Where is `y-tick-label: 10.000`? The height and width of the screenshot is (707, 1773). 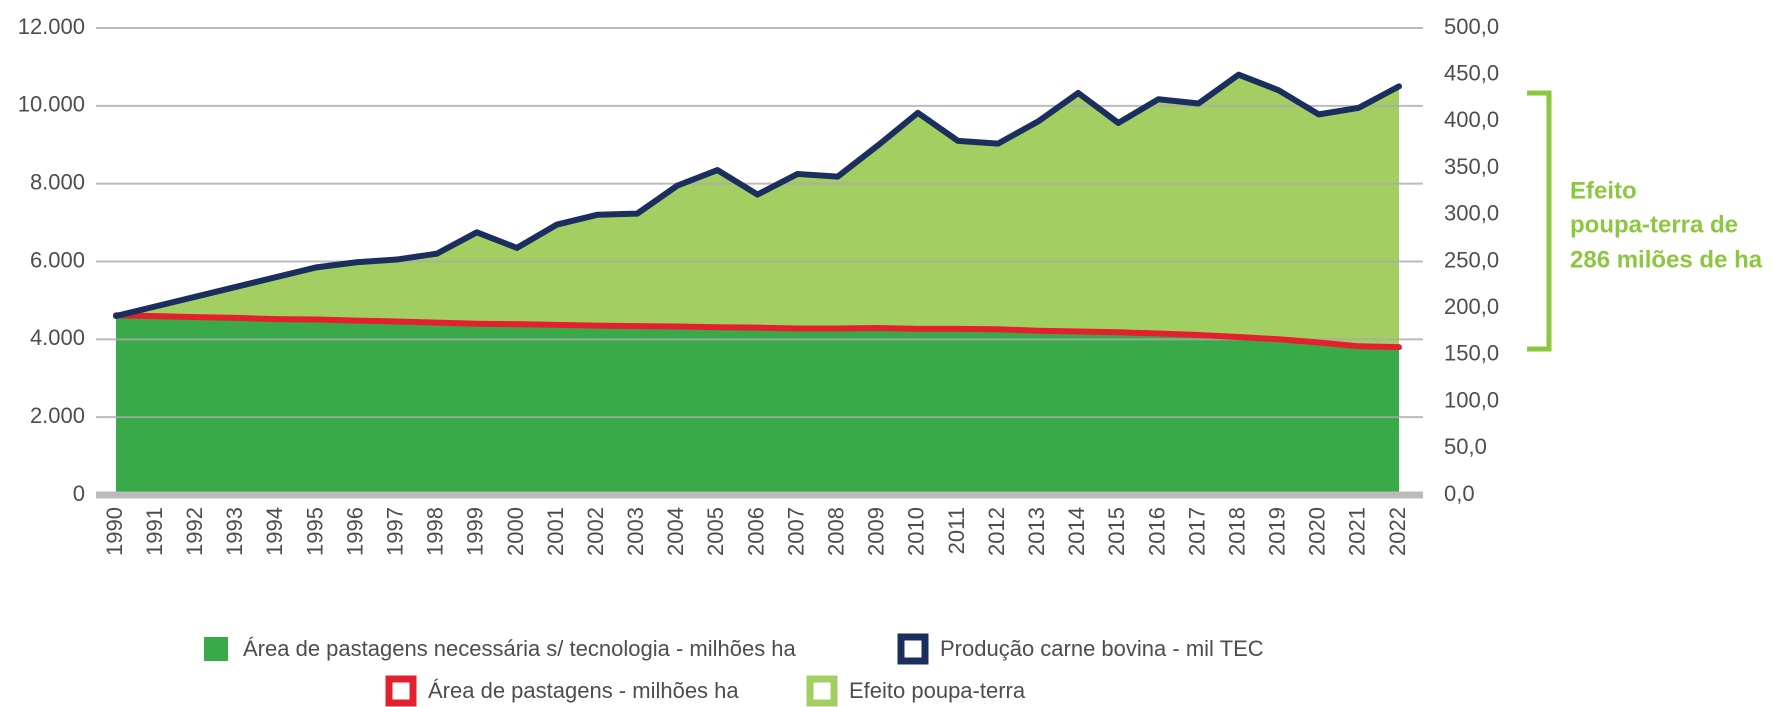 y-tick-label: 10.000 is located at coordinates (51, 104).